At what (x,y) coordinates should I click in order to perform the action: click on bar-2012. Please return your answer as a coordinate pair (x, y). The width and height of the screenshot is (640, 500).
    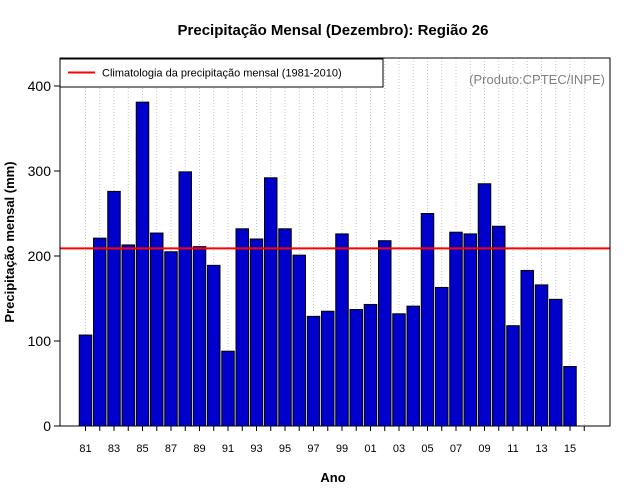
    Looking at the image, I should click on (527, 348).